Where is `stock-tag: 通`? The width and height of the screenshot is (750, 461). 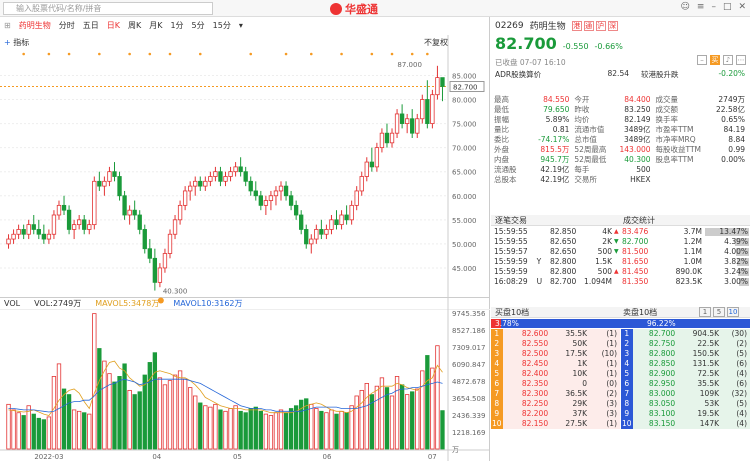
stock-tag: 通 is located at coordinates (588, 25).